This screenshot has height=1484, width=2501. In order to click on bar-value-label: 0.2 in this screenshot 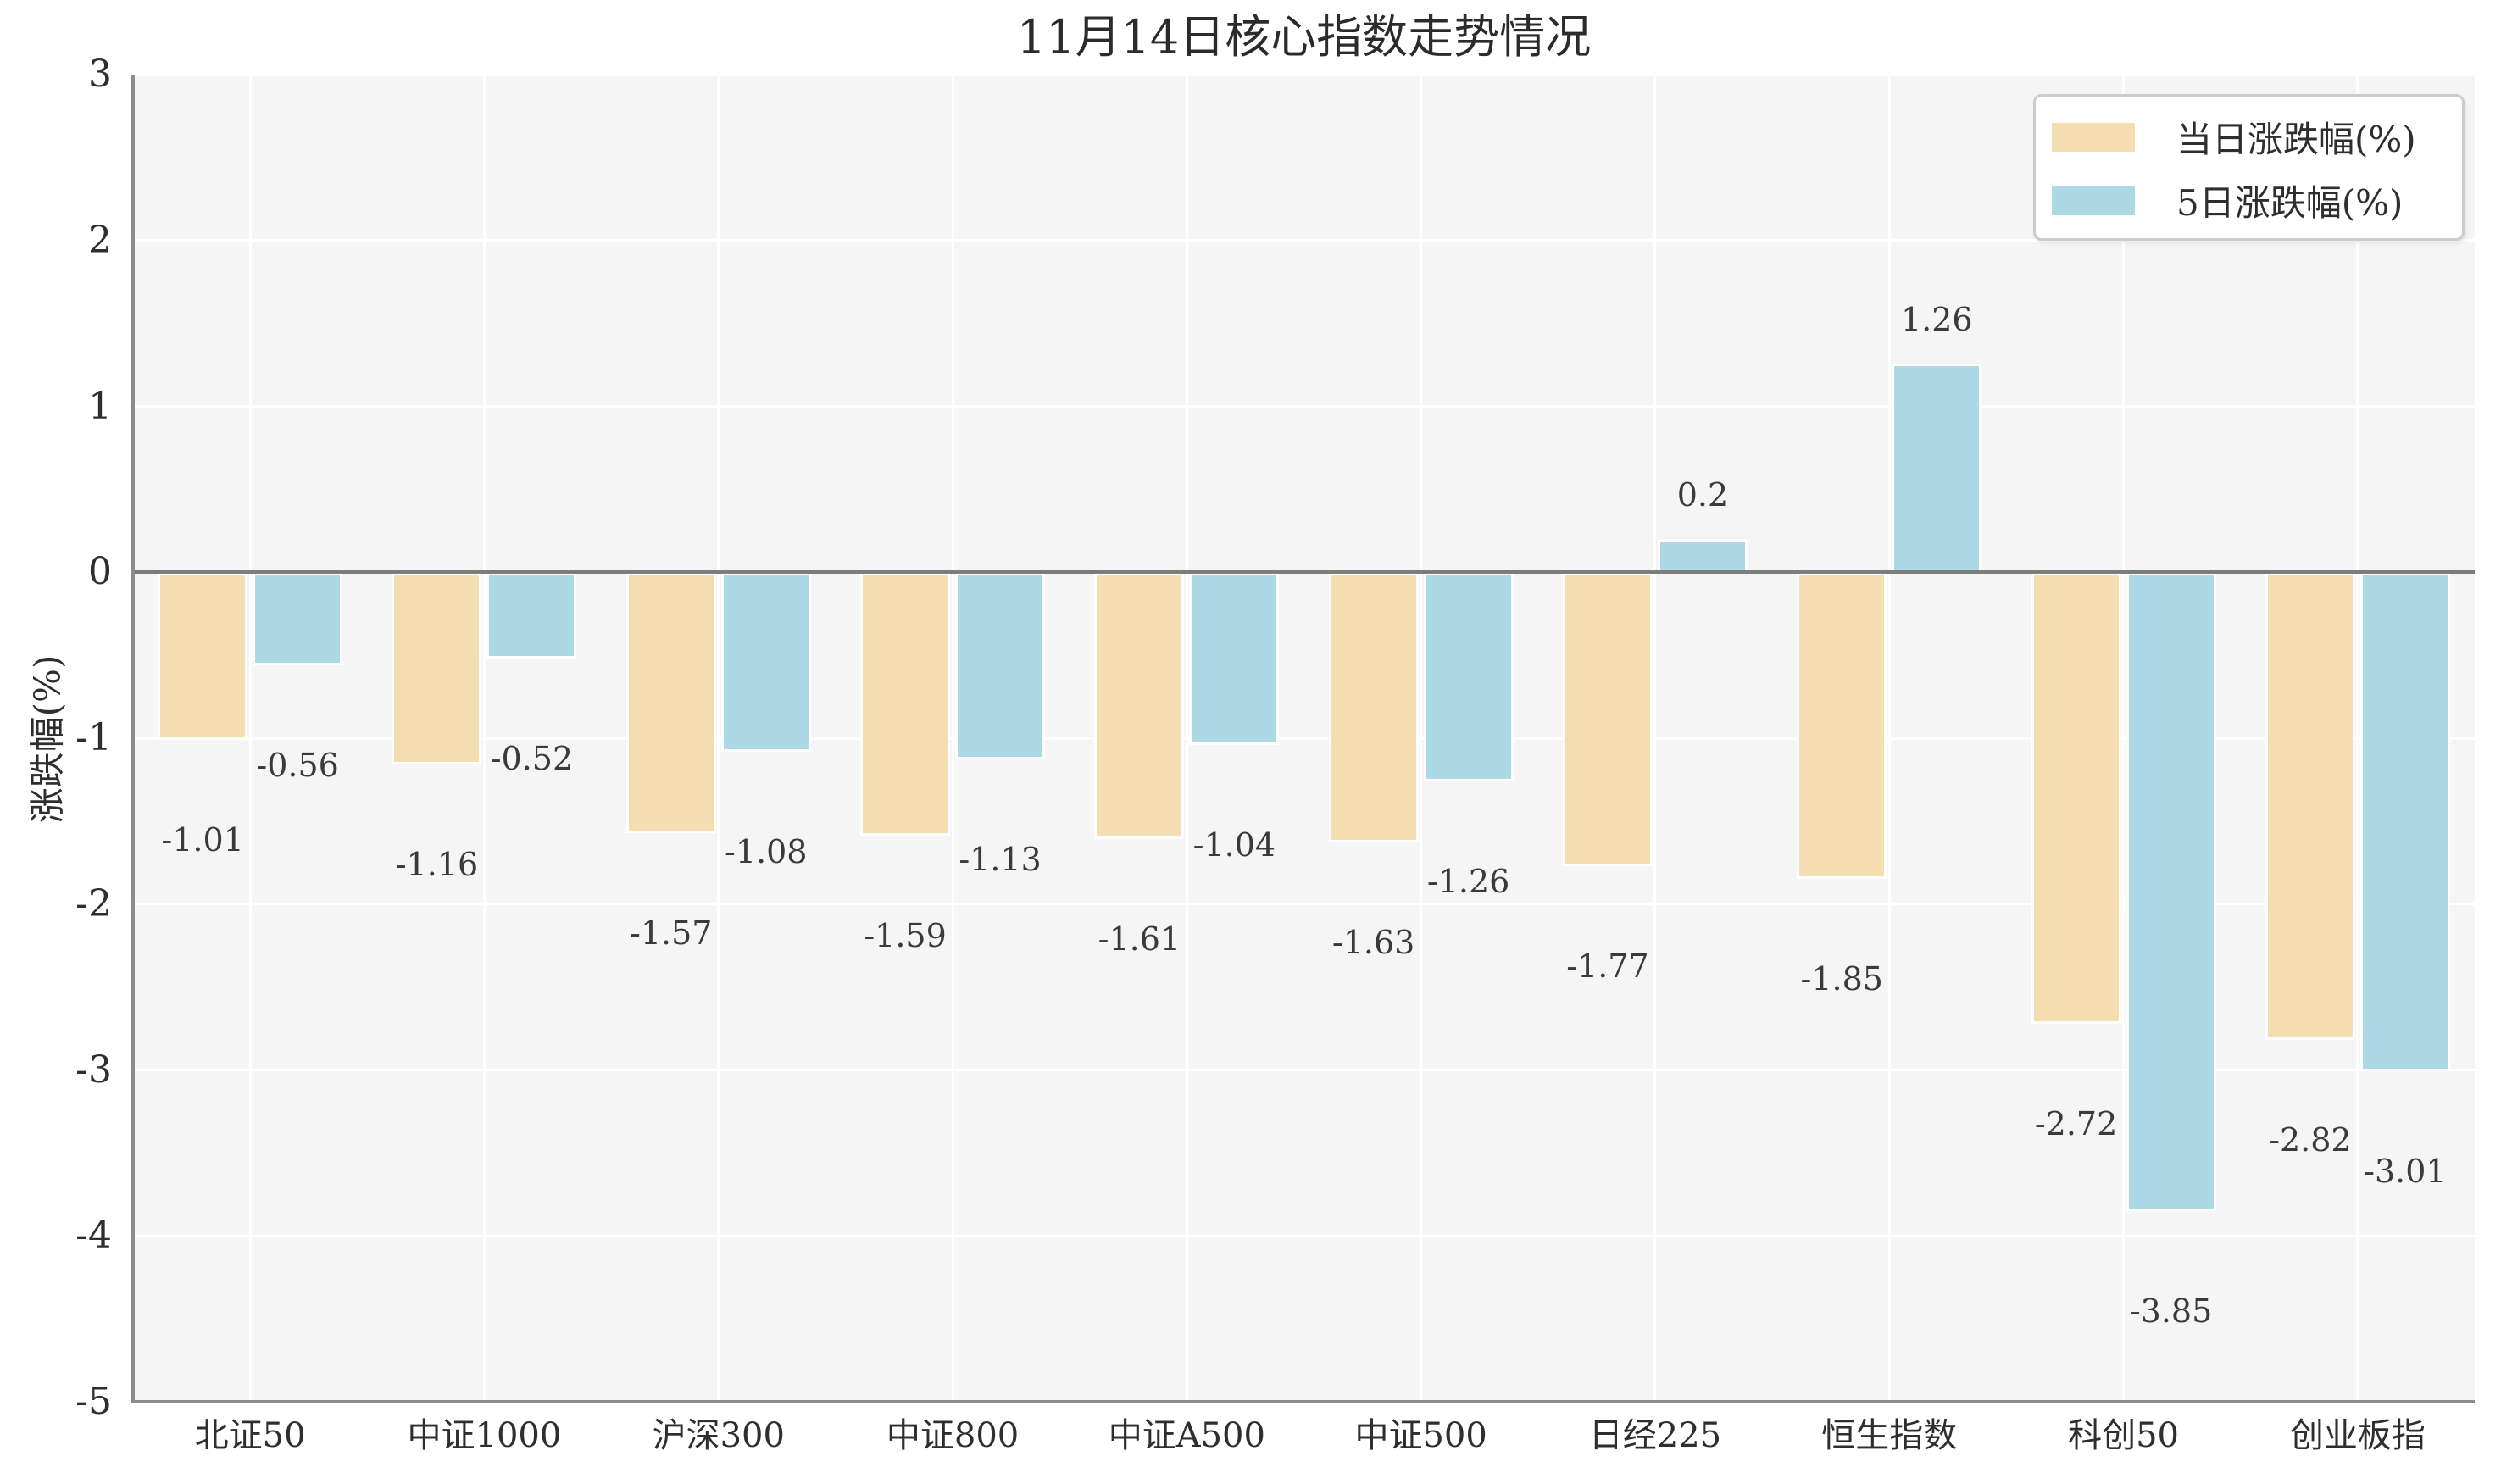, I will do `click(1702, 495)`.